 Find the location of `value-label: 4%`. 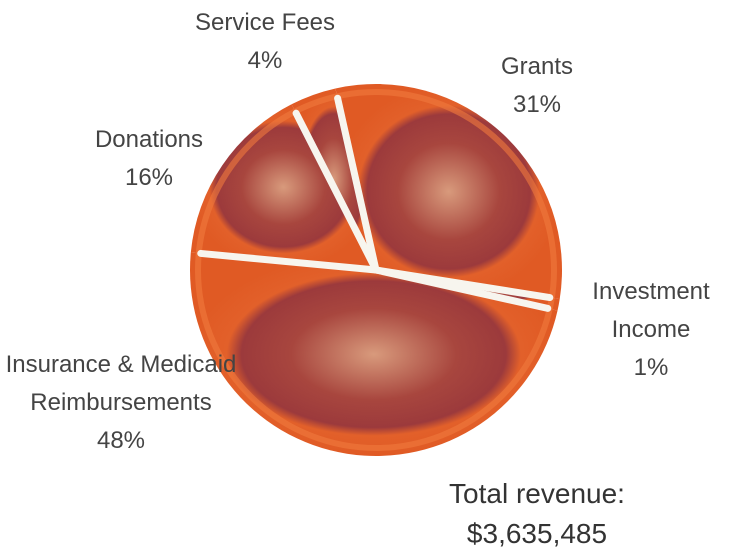

value-label: 4% is located at coordinates (265, 60).